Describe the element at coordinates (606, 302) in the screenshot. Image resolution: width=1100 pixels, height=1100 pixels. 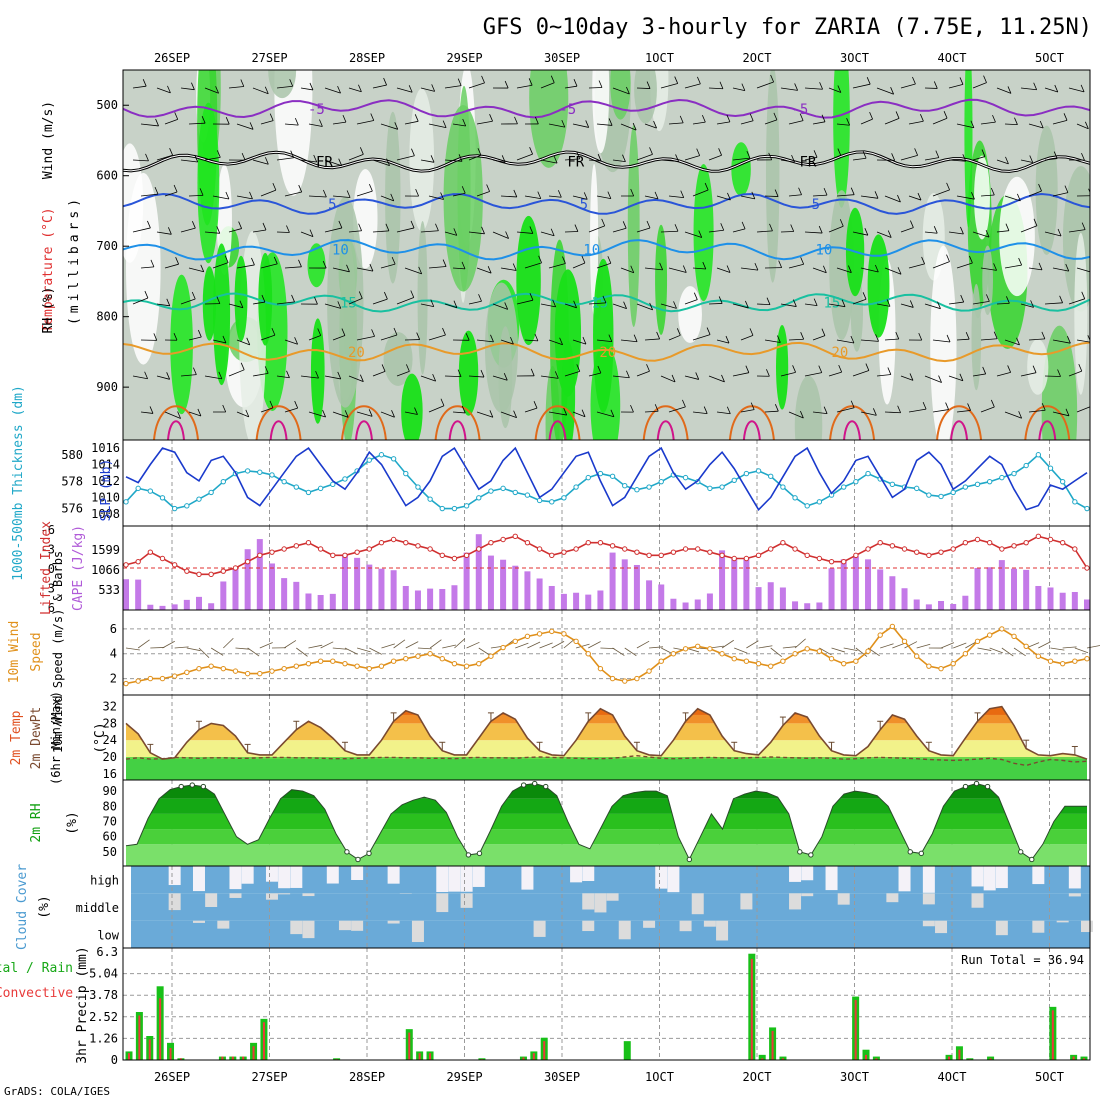
I see `isotherm-p15` at that location.